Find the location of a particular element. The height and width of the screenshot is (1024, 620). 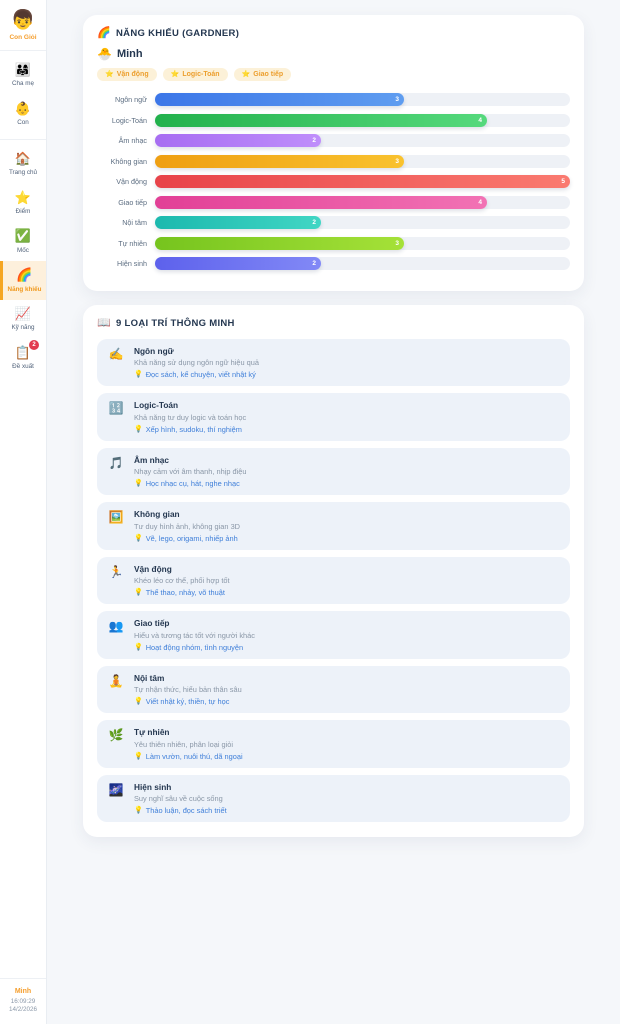

intelligence-tip-text: Thể thao, nhảy, võ thuật is located at coordinates (185, 592).